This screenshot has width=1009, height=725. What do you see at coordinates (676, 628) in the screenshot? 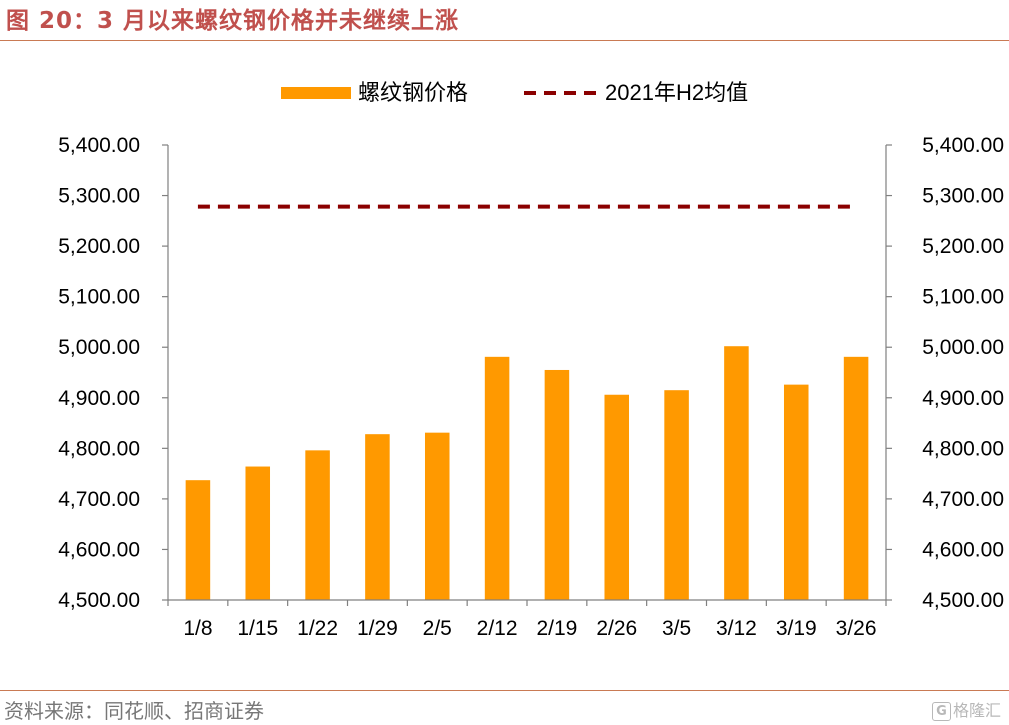
I see `x-tick-label-8: 3/5` at bounding box center [676, 628].